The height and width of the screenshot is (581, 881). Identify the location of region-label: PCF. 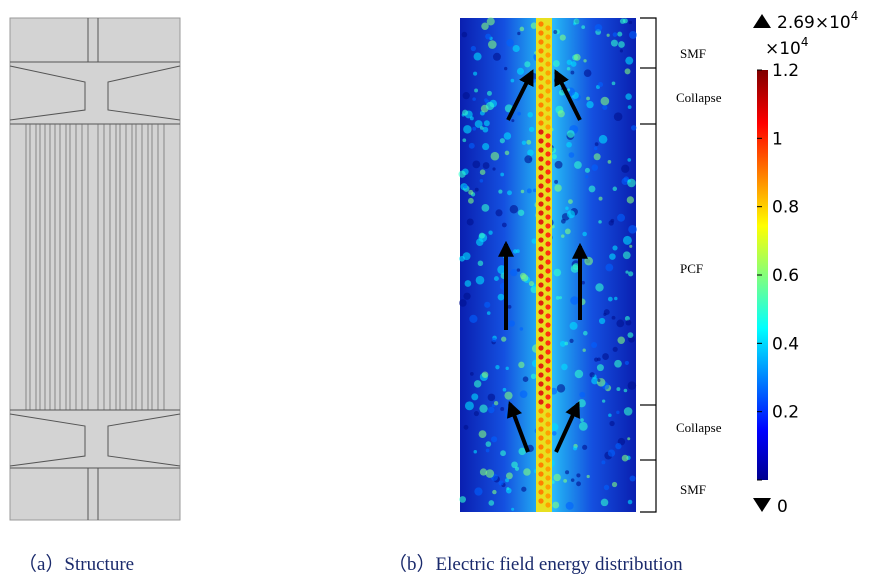
(691, 268).